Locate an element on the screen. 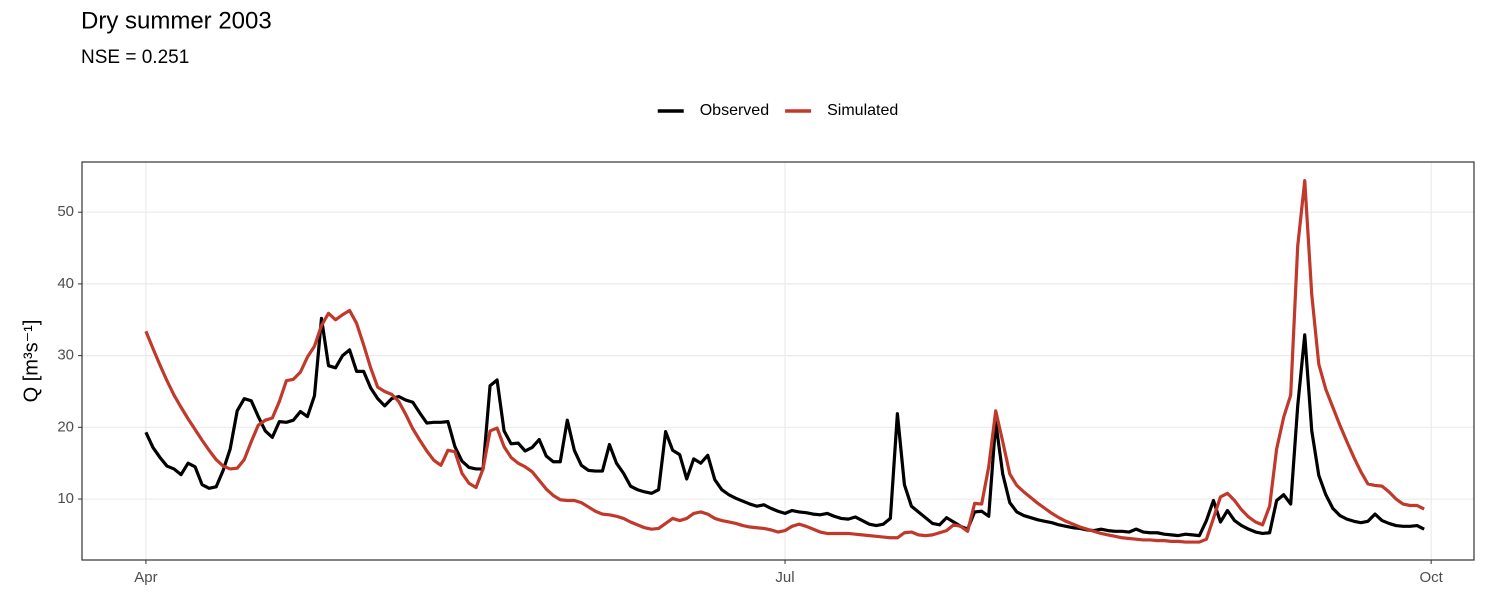 The width and height of the screenshot is (1500, 600). chart-subtitle: NSE = 0.251 is located at coordinates (135, 57).